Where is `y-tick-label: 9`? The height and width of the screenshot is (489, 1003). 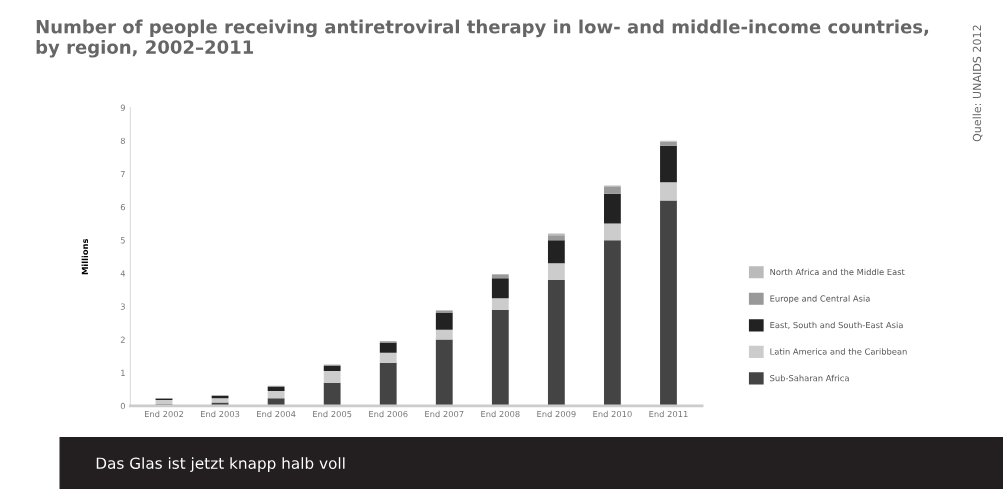 y-tick-label: 9 is located at coordinates (122, 107).